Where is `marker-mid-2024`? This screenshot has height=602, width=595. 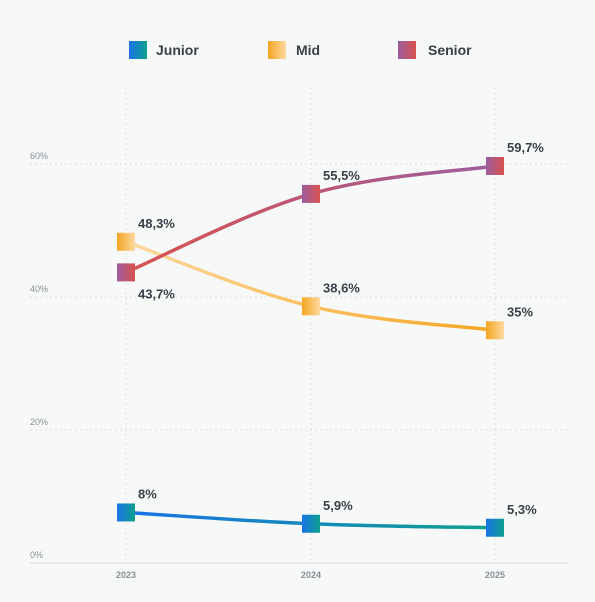 marker-mid-2024 is located at coordinates (311, 306).